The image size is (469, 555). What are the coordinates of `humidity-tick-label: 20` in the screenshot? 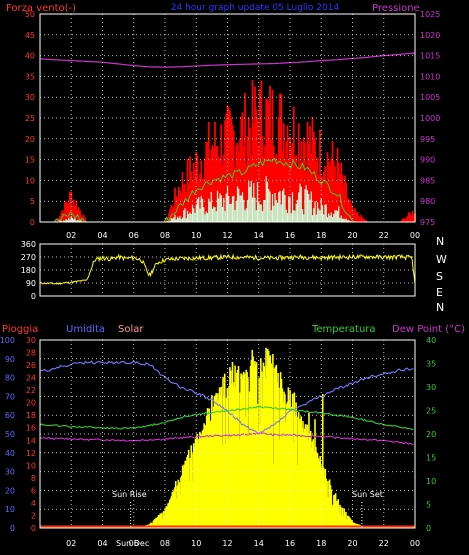 It's located at (10, 490).